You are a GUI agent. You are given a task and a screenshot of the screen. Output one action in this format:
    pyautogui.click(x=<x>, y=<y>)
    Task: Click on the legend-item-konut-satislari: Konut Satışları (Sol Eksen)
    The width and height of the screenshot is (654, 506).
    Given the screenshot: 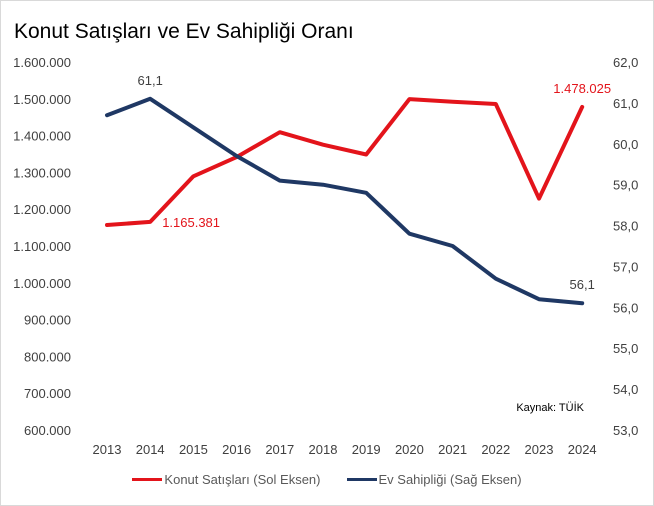 What is the action you would take?
    pyautogui.click(x=226, y=479)
    